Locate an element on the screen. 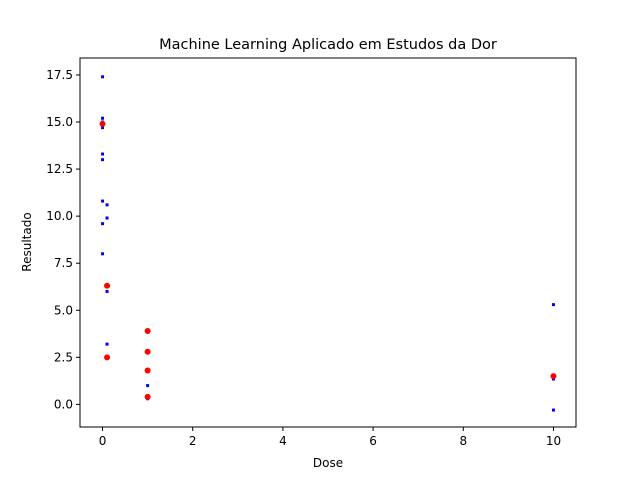 The height and width of the screenshot is (480, 640). y-tick-label: 17.5 is located at coordinates (59, 75).